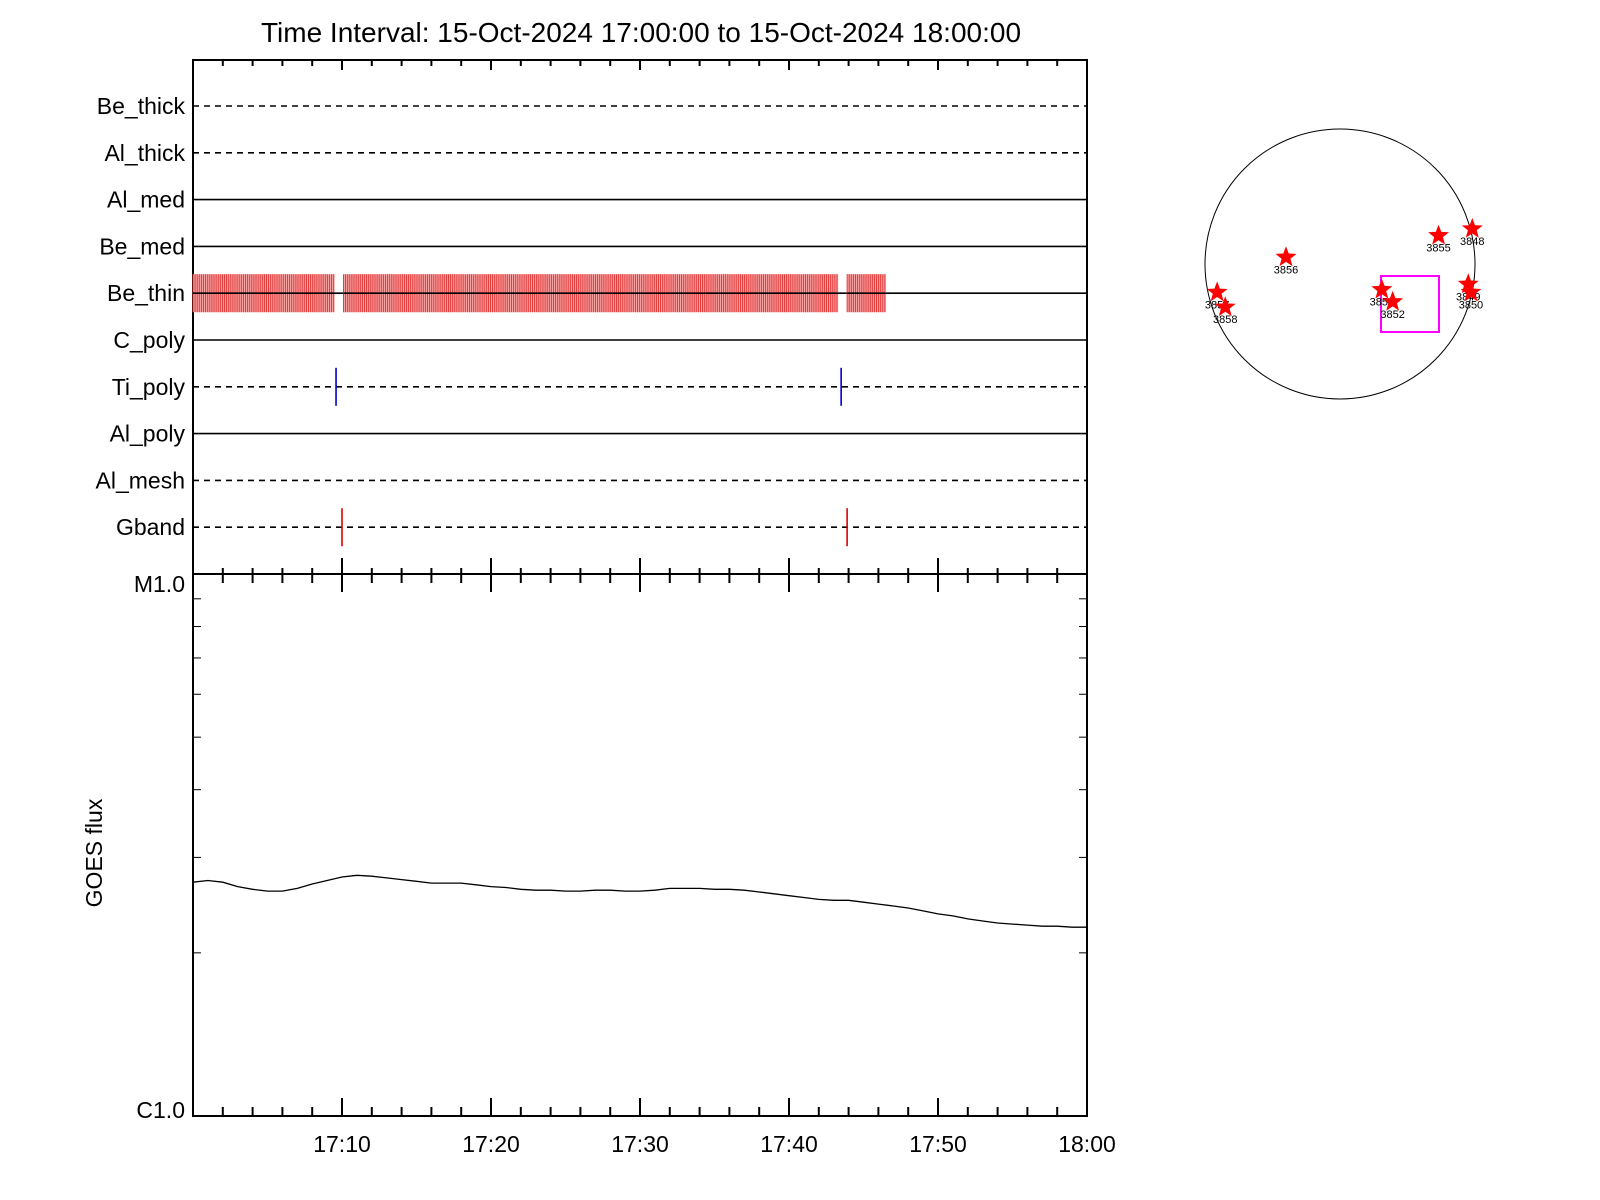 This screenshot has height=1200, width=1600. I want to click on row-label-Gband: Gband, so click(150, 527).